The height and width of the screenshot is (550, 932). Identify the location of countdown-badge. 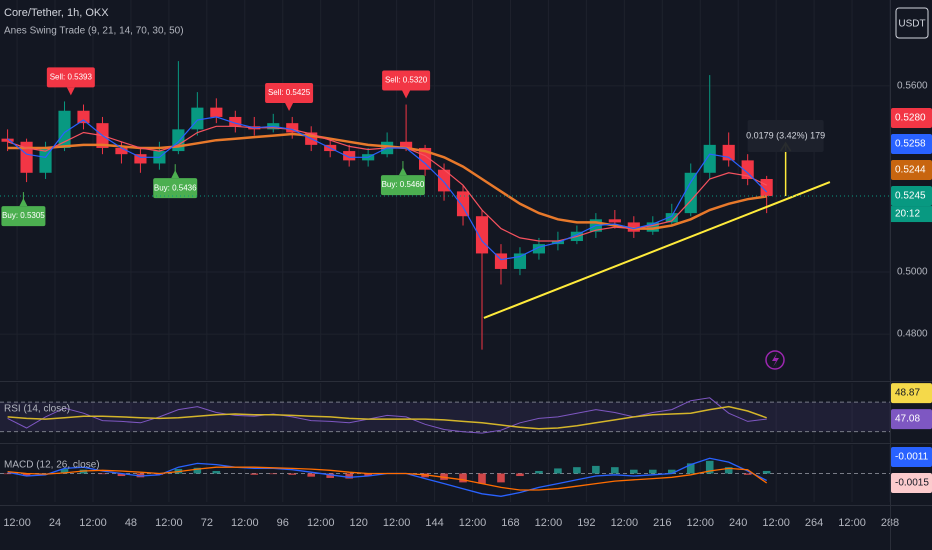
(911, 214).